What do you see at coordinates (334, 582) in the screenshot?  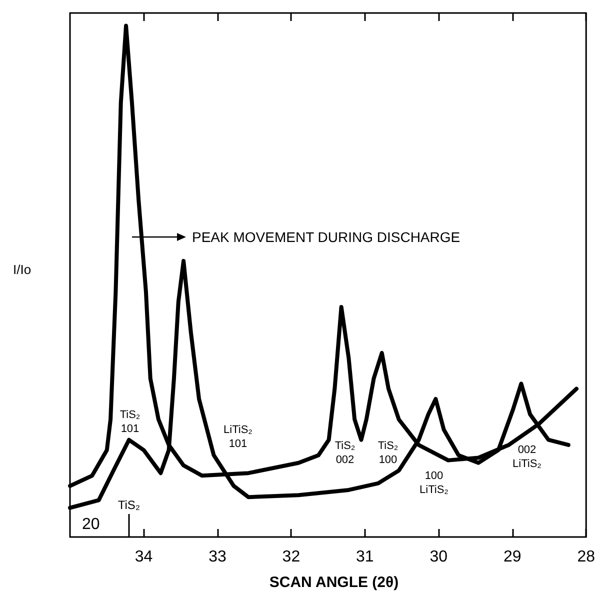 I see `x-axis-title: SCAN ANGLE (2θ)` at bounding box center [334, 582].